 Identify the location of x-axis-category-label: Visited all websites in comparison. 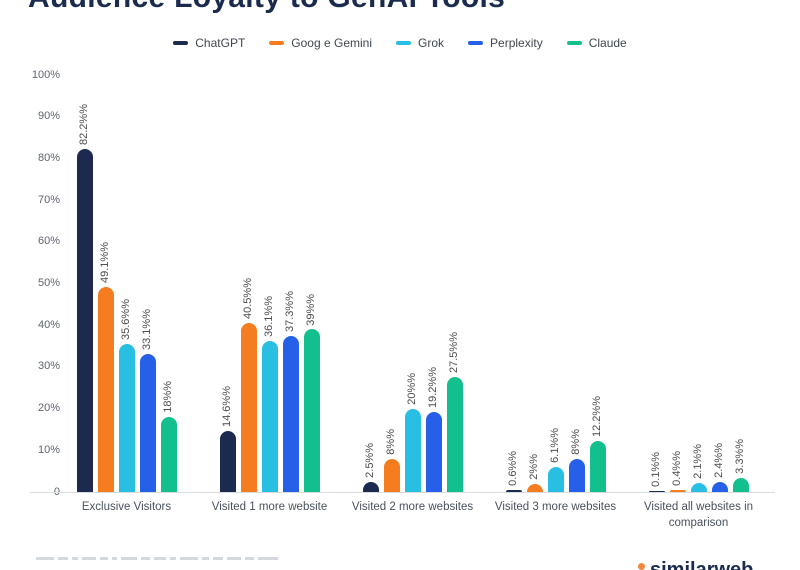
(698, 515).